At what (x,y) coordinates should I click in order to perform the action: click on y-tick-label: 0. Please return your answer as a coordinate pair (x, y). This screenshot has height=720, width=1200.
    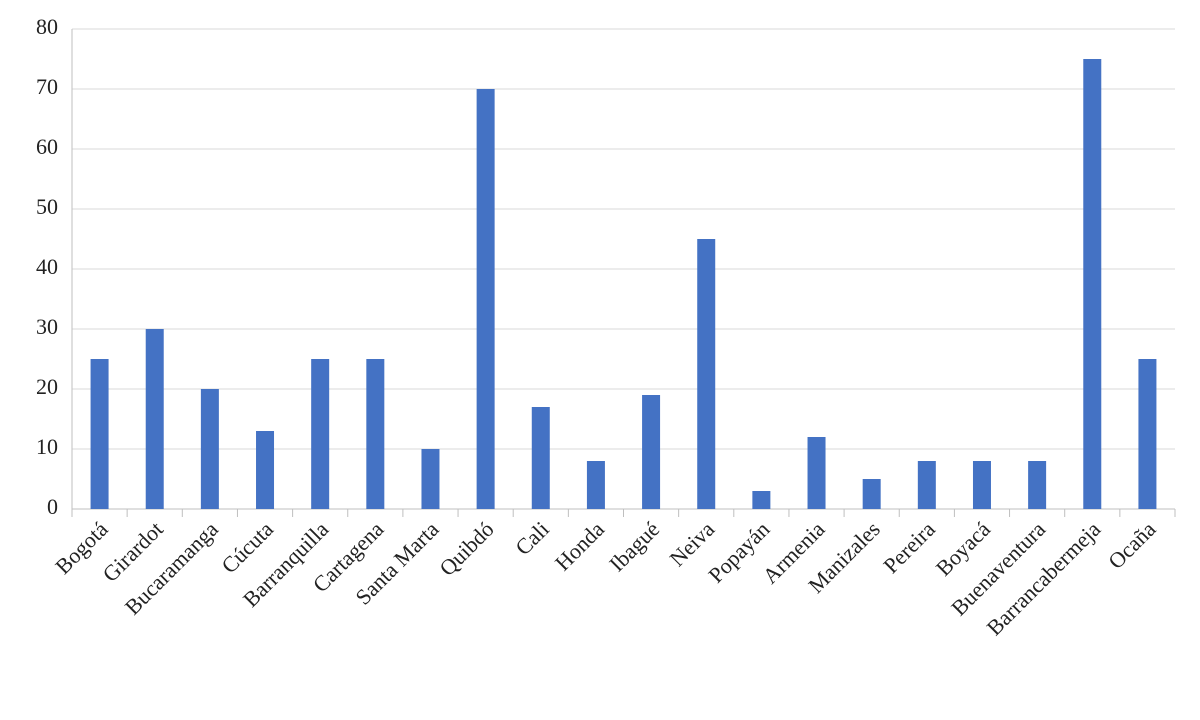
    Looking at the image, I should click on (52, 506).